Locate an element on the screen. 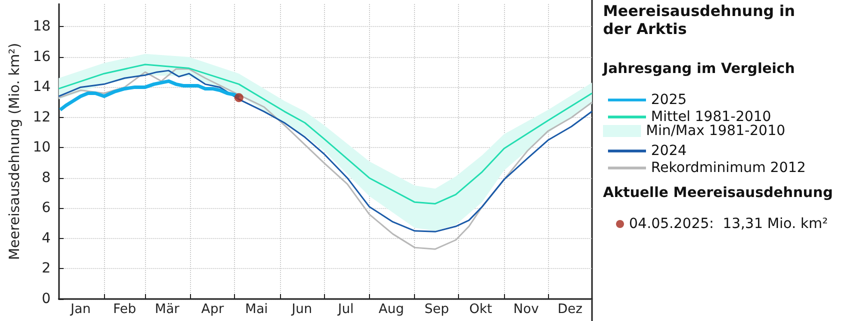 The height and width of the screenshot is (321, 845). legend-label: Rekordminimum 2012 is located at coordinates (728, 168).